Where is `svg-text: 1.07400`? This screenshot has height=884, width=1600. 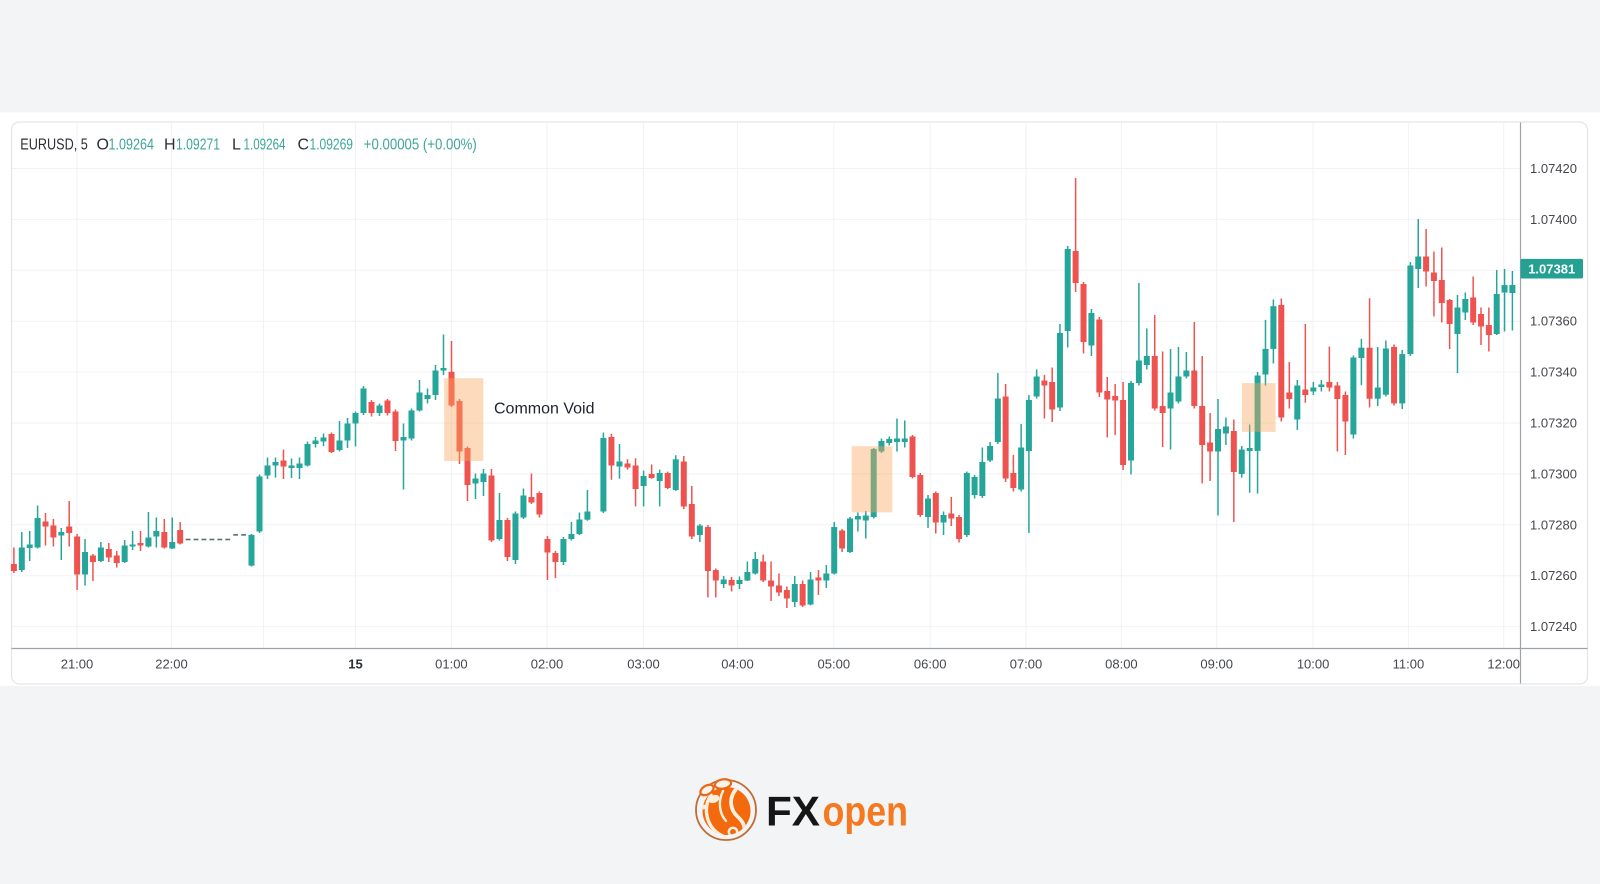
svg-text: 1.07400 is located at coordinates (1553, 219).